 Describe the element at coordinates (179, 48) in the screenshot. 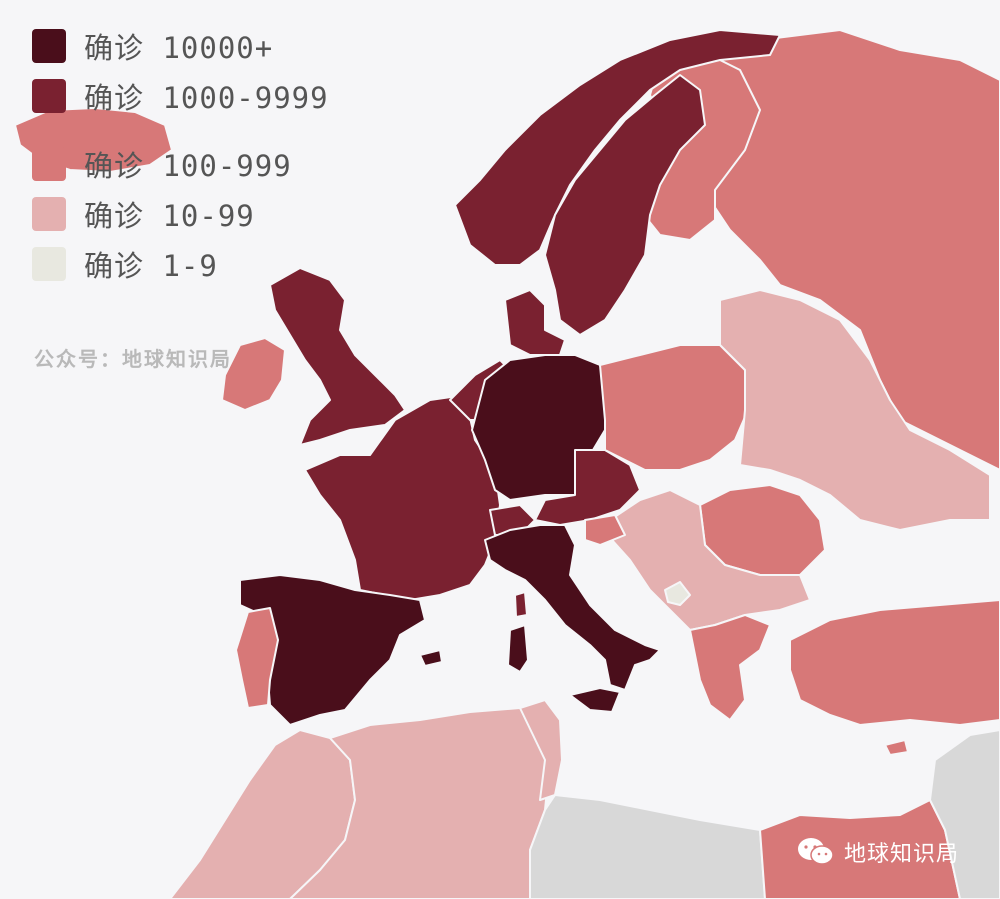

I see `legend-label: 确诊 10000+` at that location.